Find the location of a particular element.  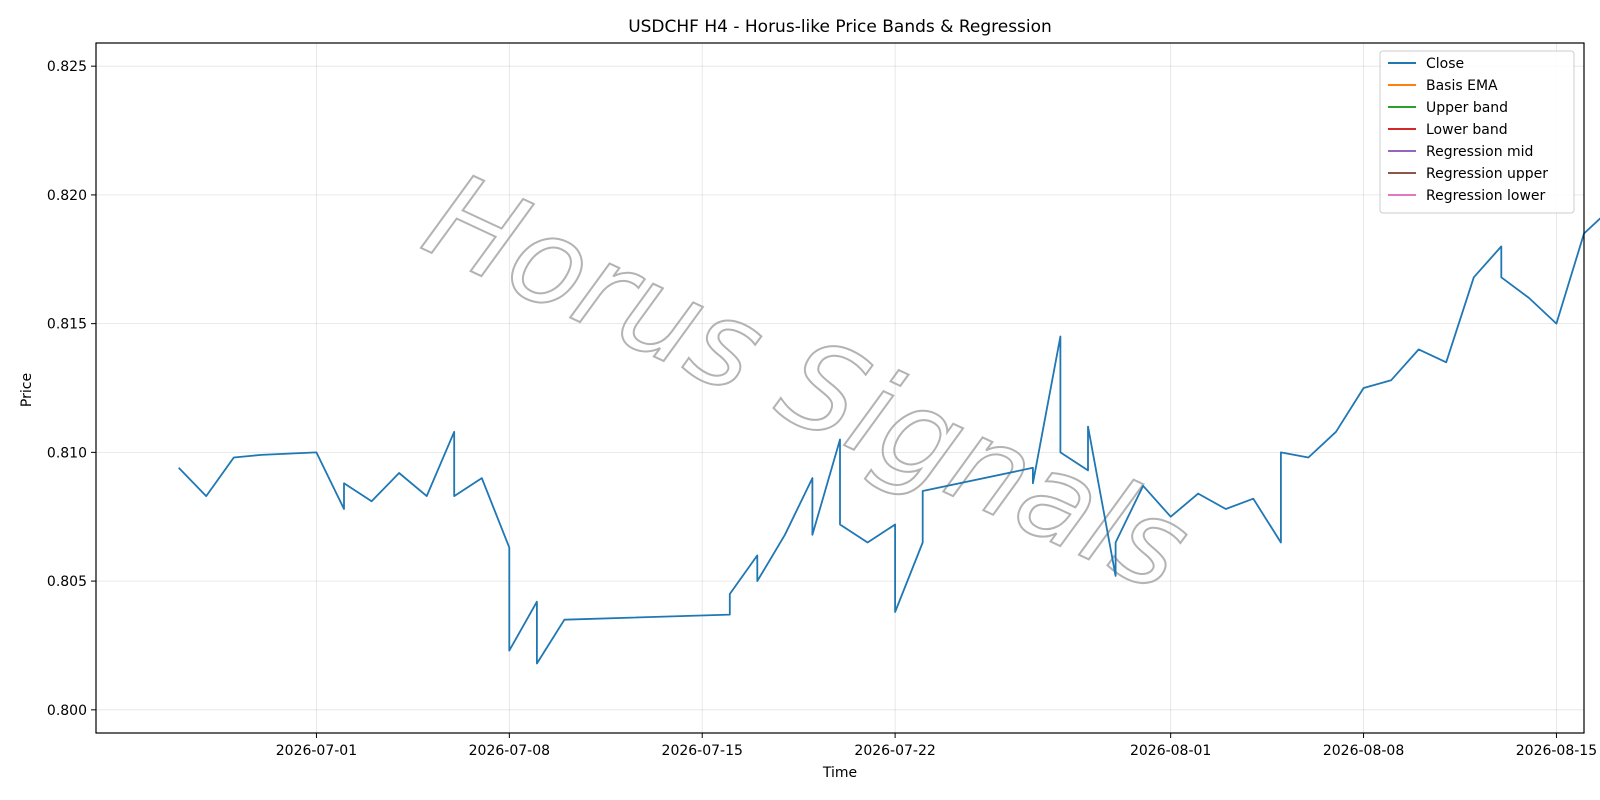

x-tick-label: 2026-08-01 is located at coordinates (1170, 751).